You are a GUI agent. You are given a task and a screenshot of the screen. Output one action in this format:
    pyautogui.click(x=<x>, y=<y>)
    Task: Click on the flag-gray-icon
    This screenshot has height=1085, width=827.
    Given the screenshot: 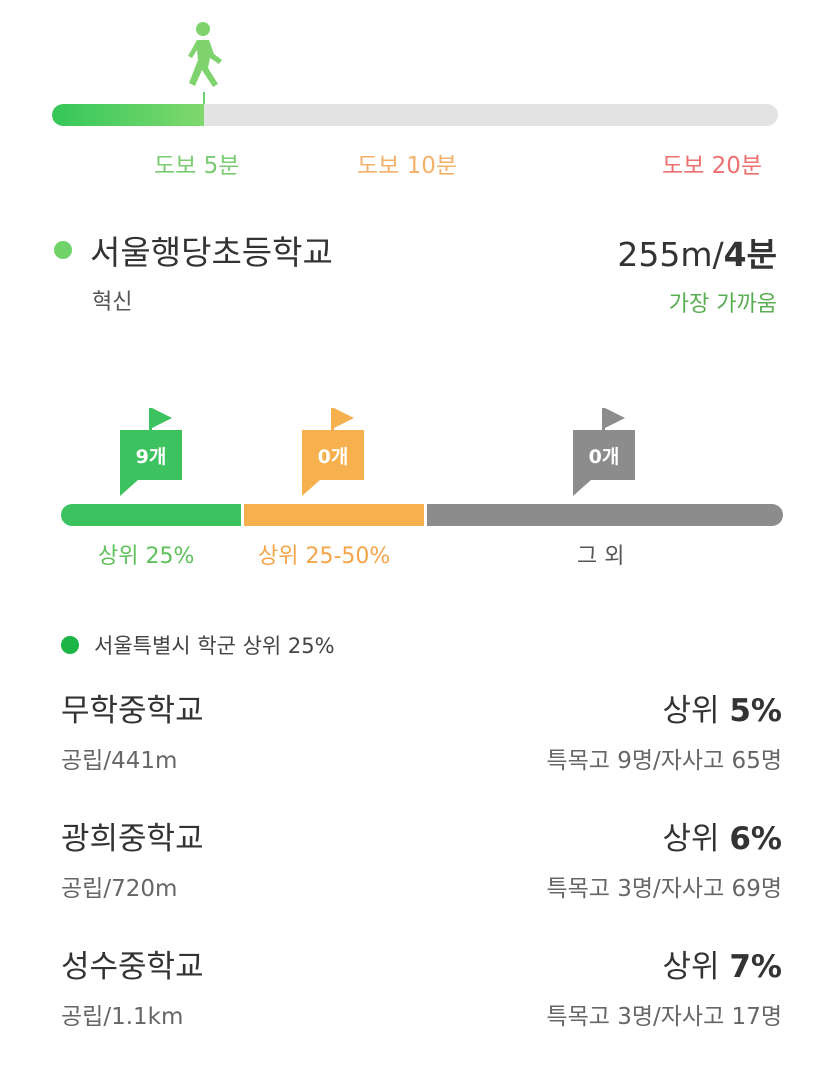 What is the action you would take?
    pyautogui.click(x=604, y=452)
    